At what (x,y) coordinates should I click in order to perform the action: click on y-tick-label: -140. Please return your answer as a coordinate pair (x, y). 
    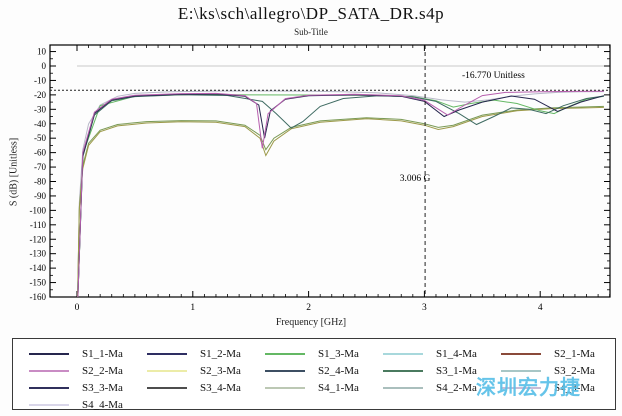
    Looking at the image, I should click on (38, 268).